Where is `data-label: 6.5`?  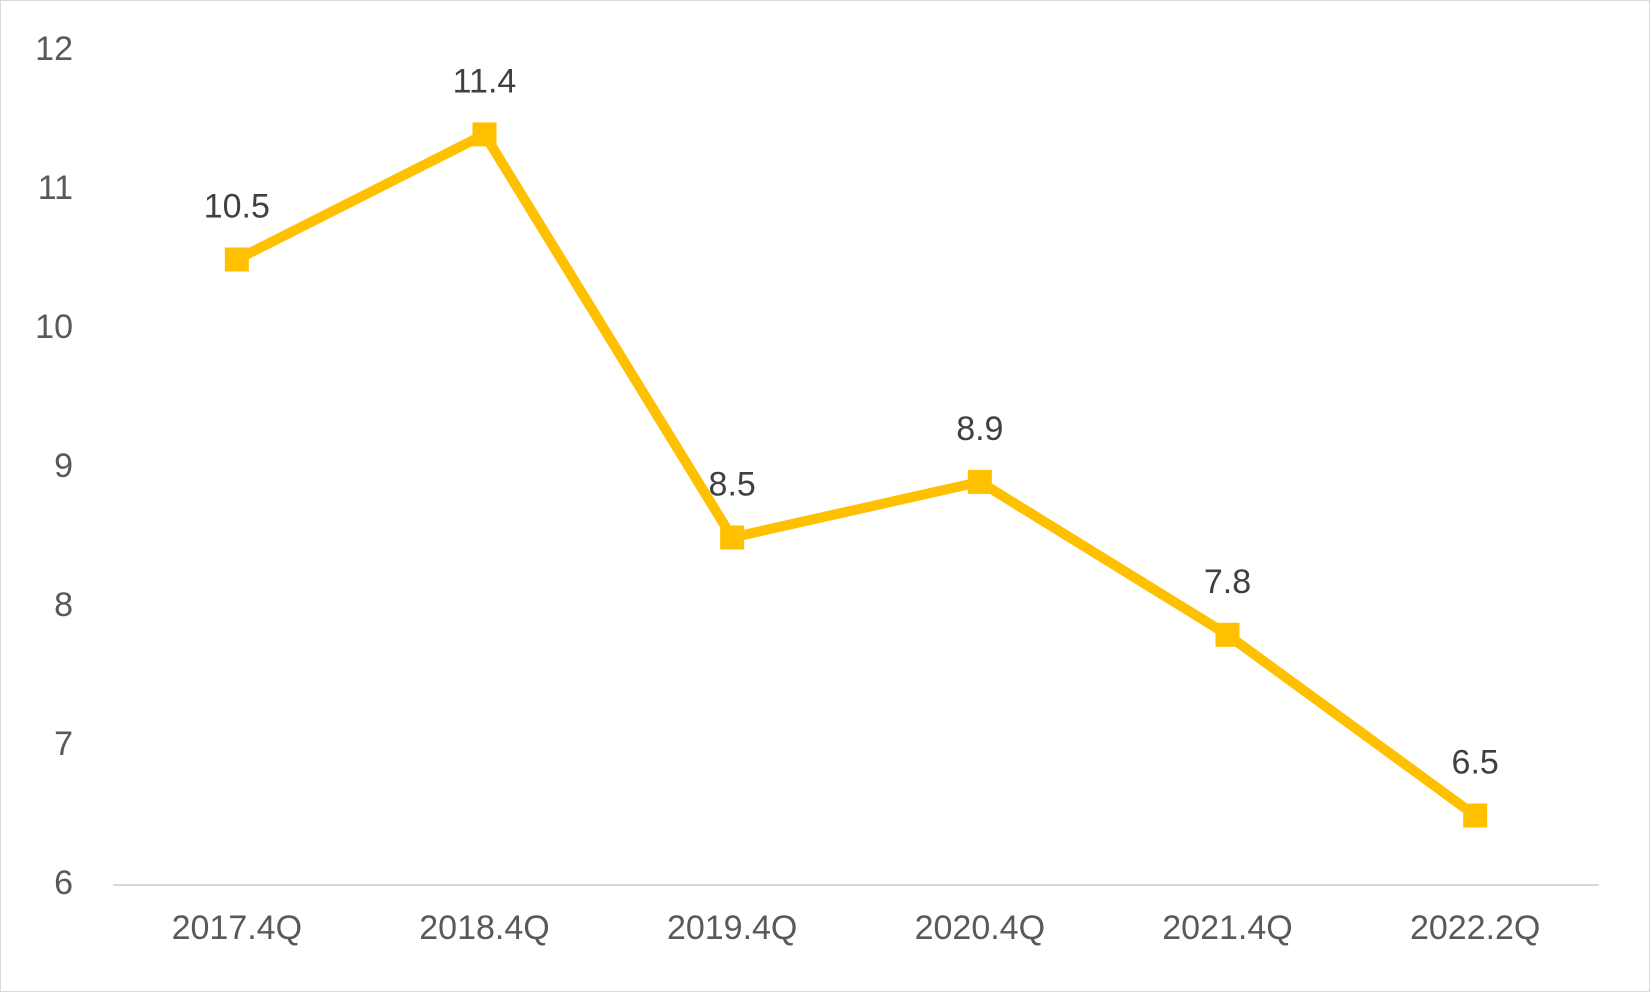 data-label: 6.5 is located at coordinates (1475, 763).